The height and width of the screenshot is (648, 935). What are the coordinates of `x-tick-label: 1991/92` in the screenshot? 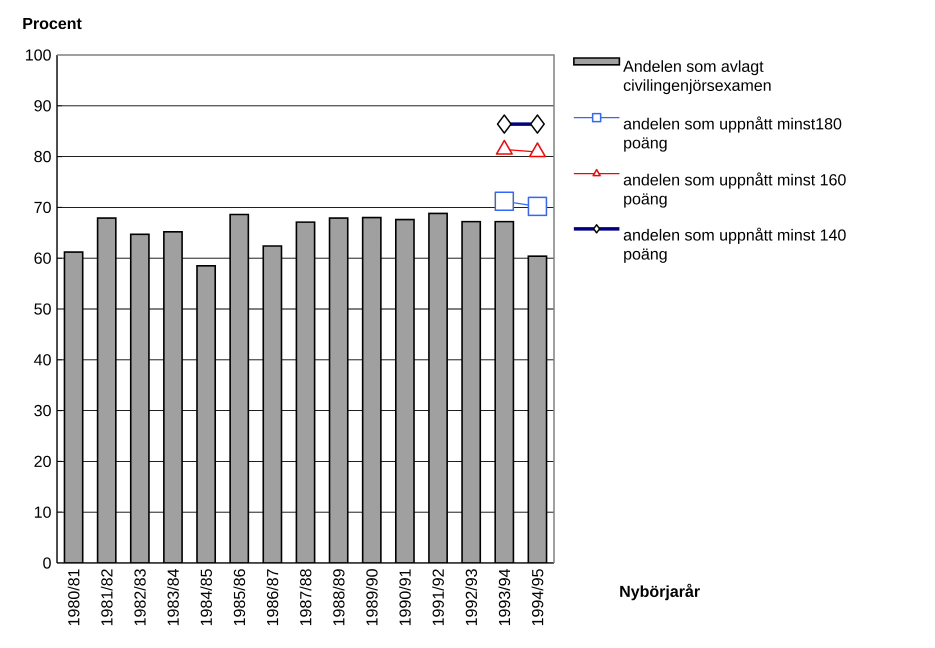 It's located at (438, 597).